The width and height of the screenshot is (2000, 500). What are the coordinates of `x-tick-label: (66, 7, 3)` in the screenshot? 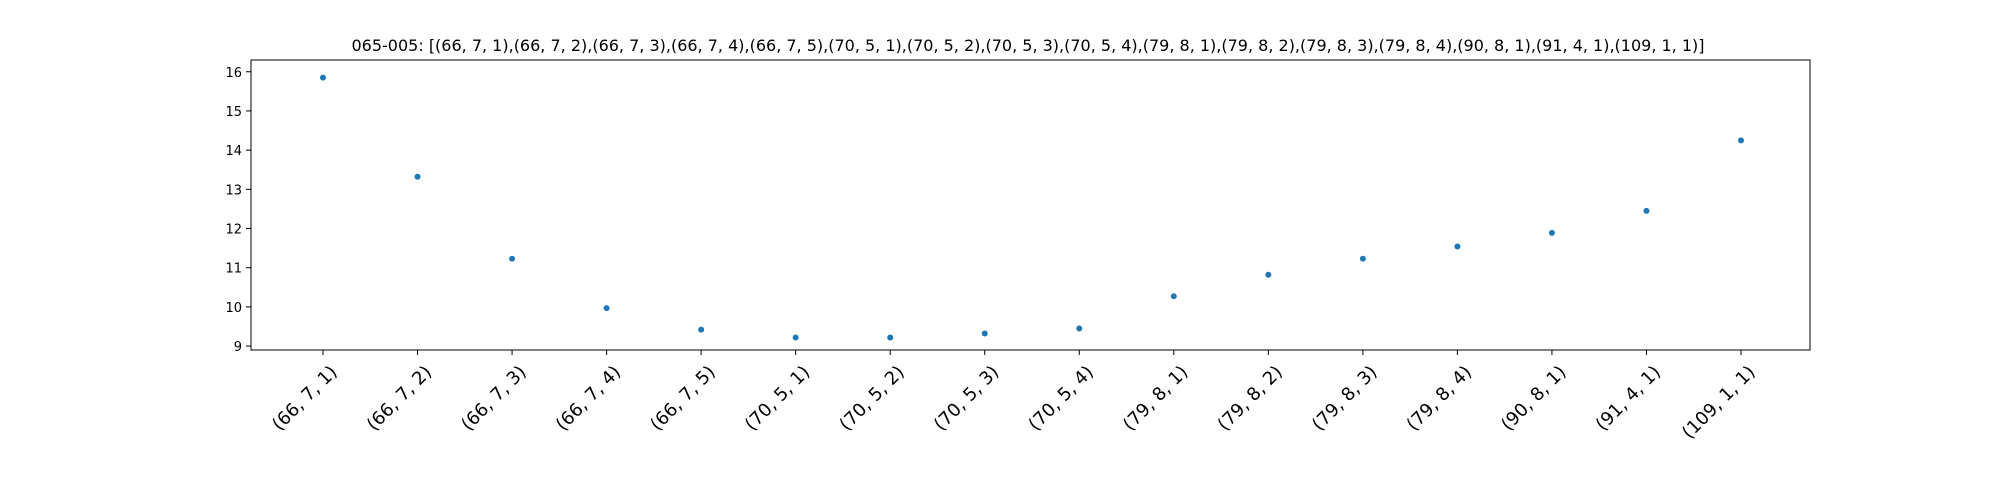 It's located at (493, 398).